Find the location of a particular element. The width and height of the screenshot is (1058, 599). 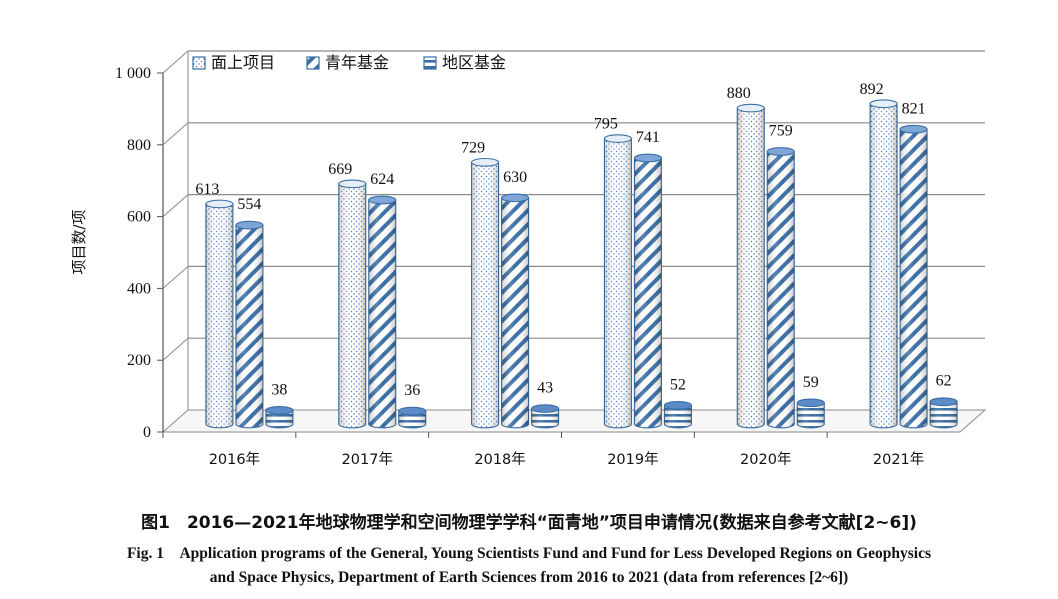

legend: 面上项目 青年基金 地区基金 is located at coordinates (349, 62).